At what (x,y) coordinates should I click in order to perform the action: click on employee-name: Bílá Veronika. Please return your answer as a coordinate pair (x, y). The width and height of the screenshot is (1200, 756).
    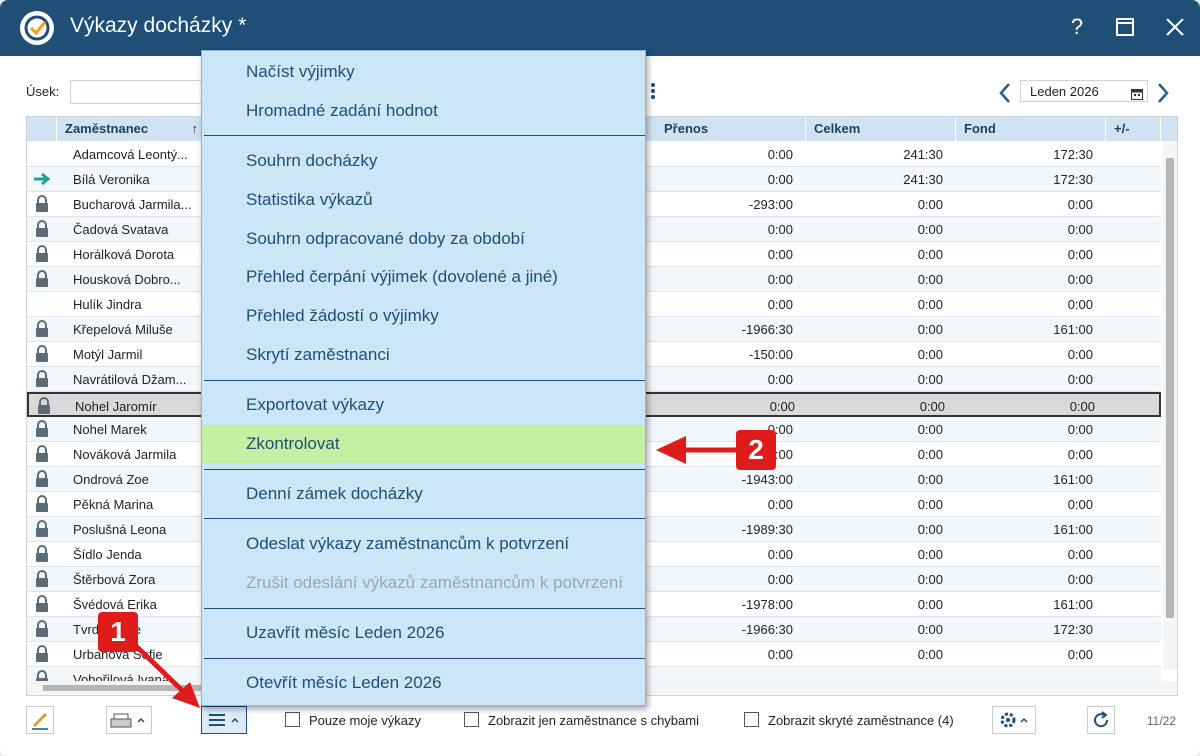
    Looking at the image, I should click on (111, 179).